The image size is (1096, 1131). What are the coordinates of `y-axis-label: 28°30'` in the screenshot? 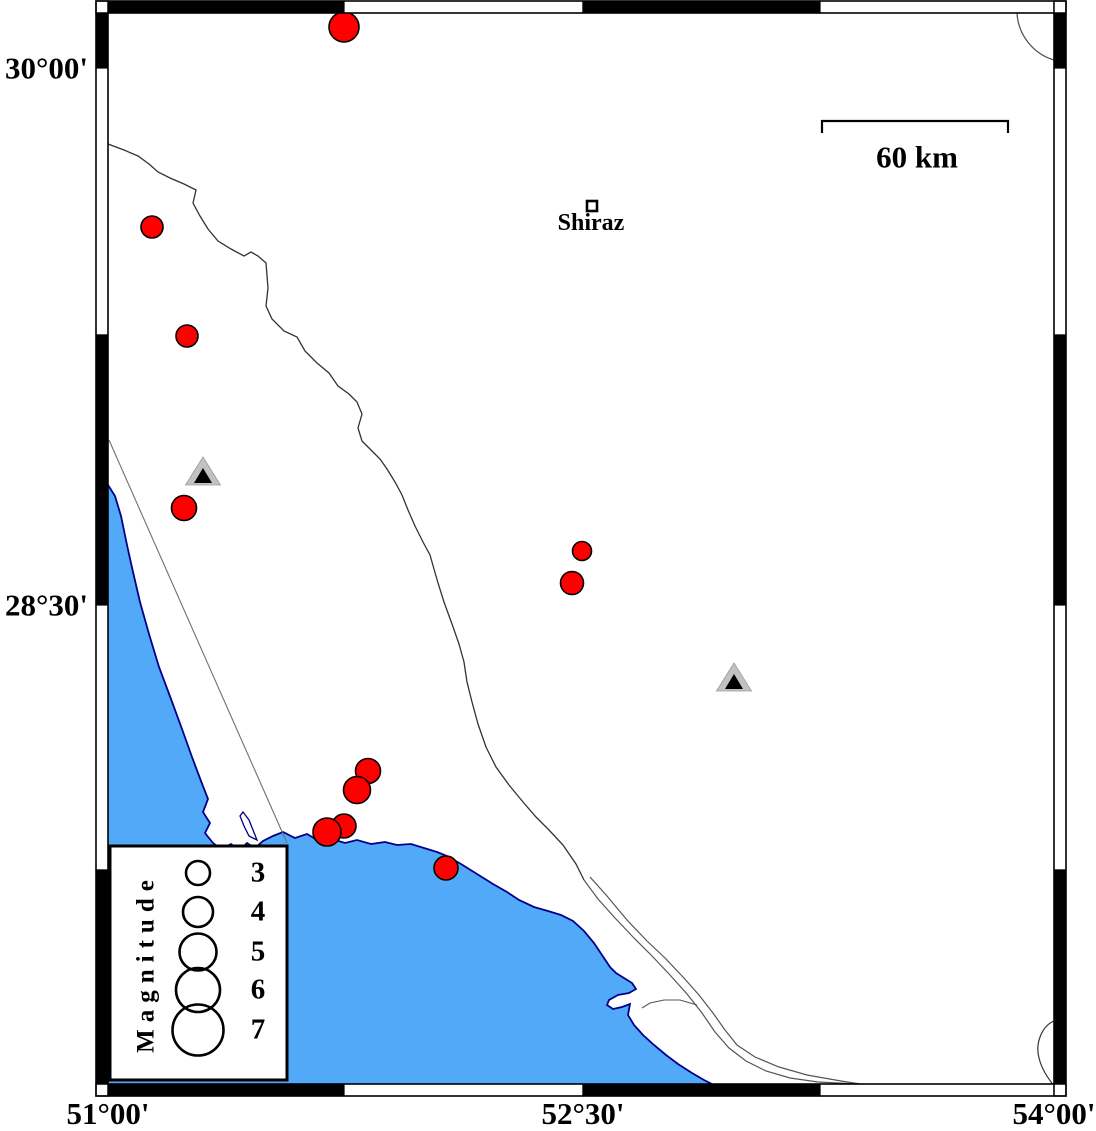 It's located at (46, 605).